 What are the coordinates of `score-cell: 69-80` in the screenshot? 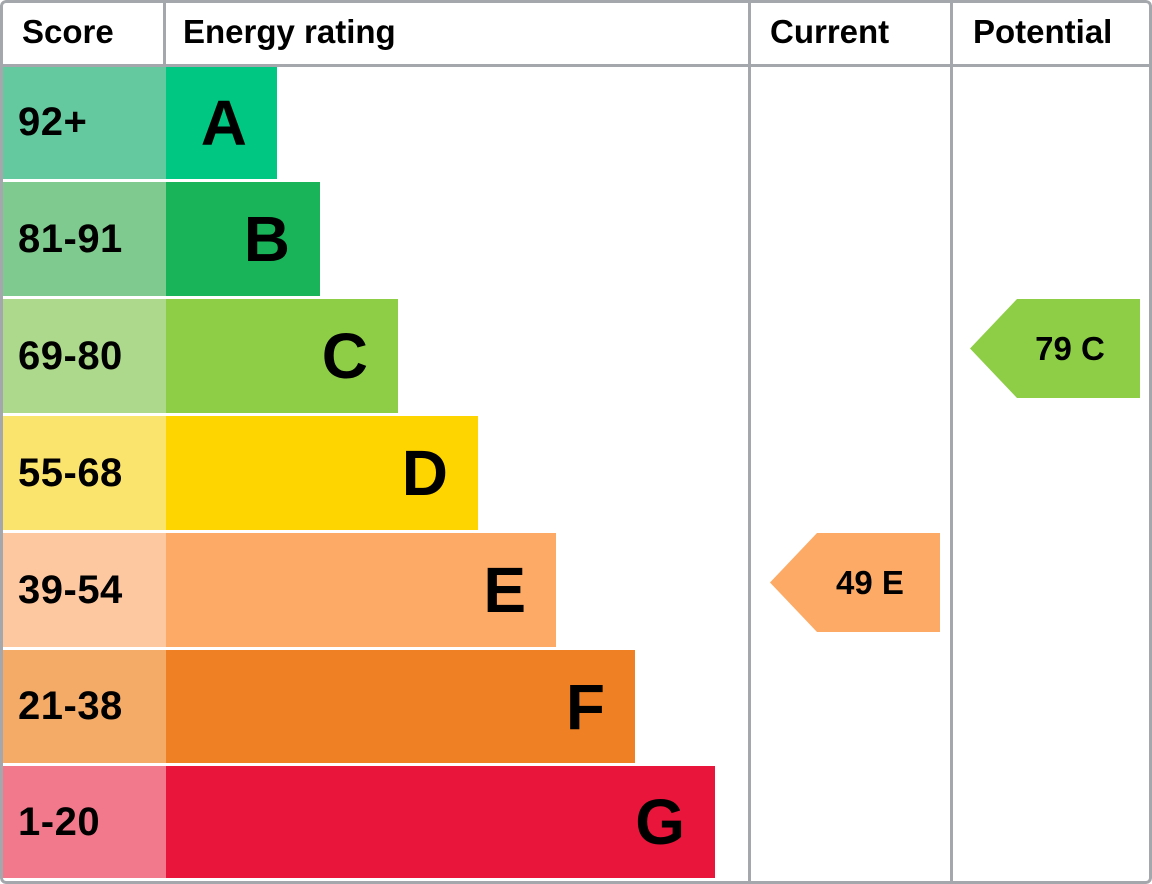 It's located at (83, 356).